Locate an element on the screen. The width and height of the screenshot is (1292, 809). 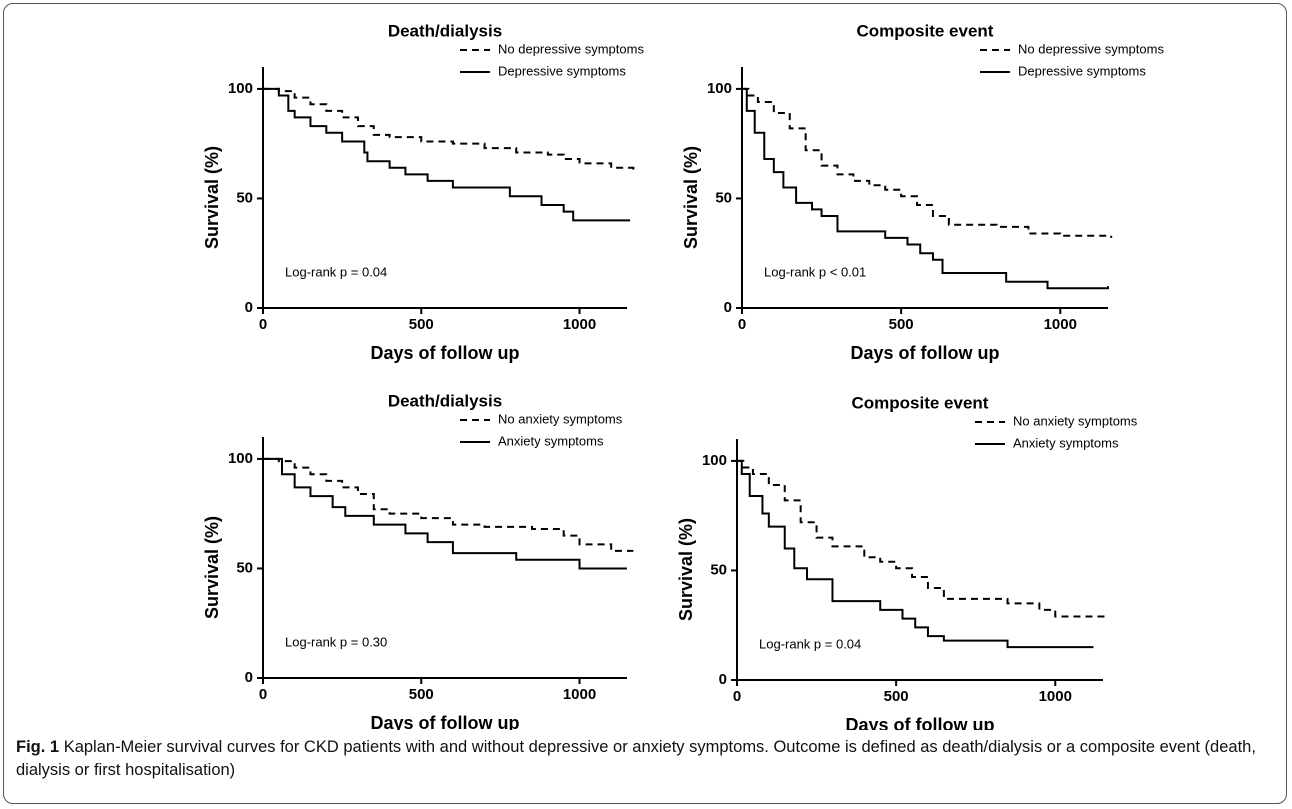
annotation: Log-rank p < 0.01 is located at coordinates (815, 271).